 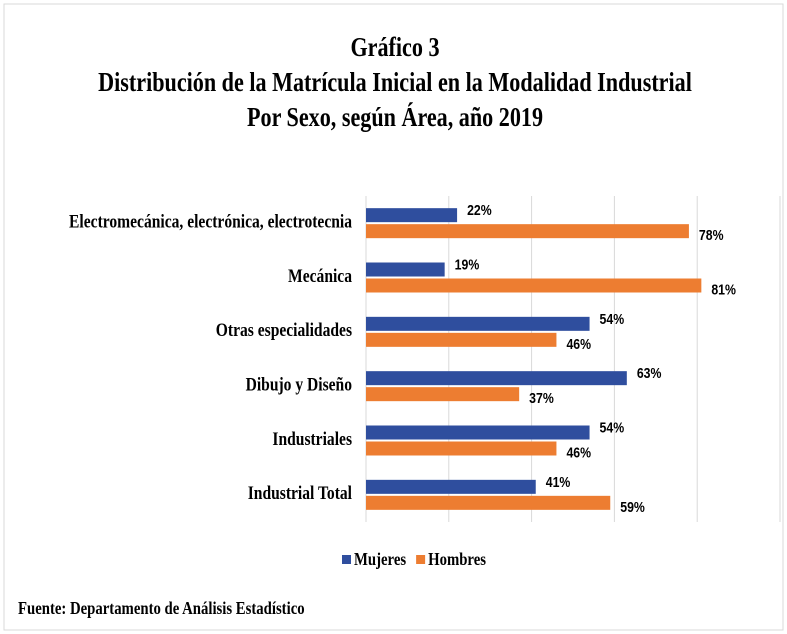 What do you see at coordinates (320, 275) in the screenshot?
I see `y-tick-label: Mecánica` at bounding box center [320, 275].